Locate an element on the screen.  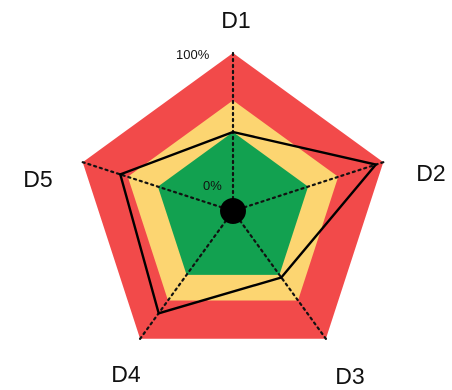
scale-max-label: 100% is located at coordinates (193, 54).